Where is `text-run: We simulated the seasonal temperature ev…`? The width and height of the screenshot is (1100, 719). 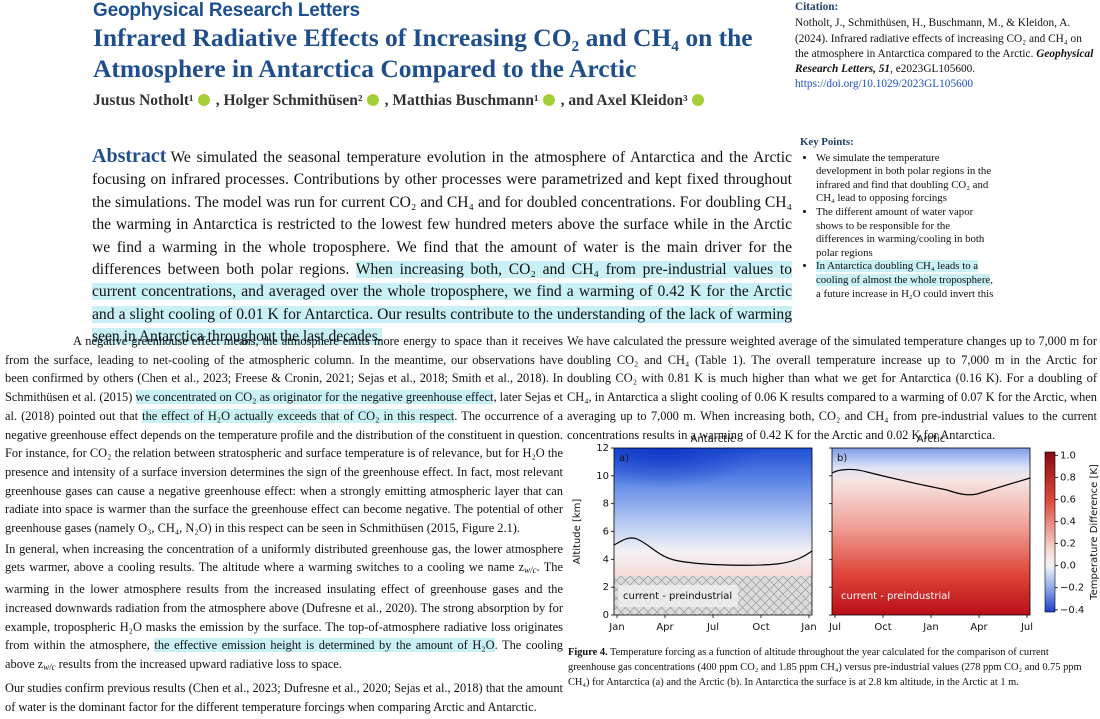
text-run: We simulated the seasonal temperature ev… is located at coordinates (442, 214).